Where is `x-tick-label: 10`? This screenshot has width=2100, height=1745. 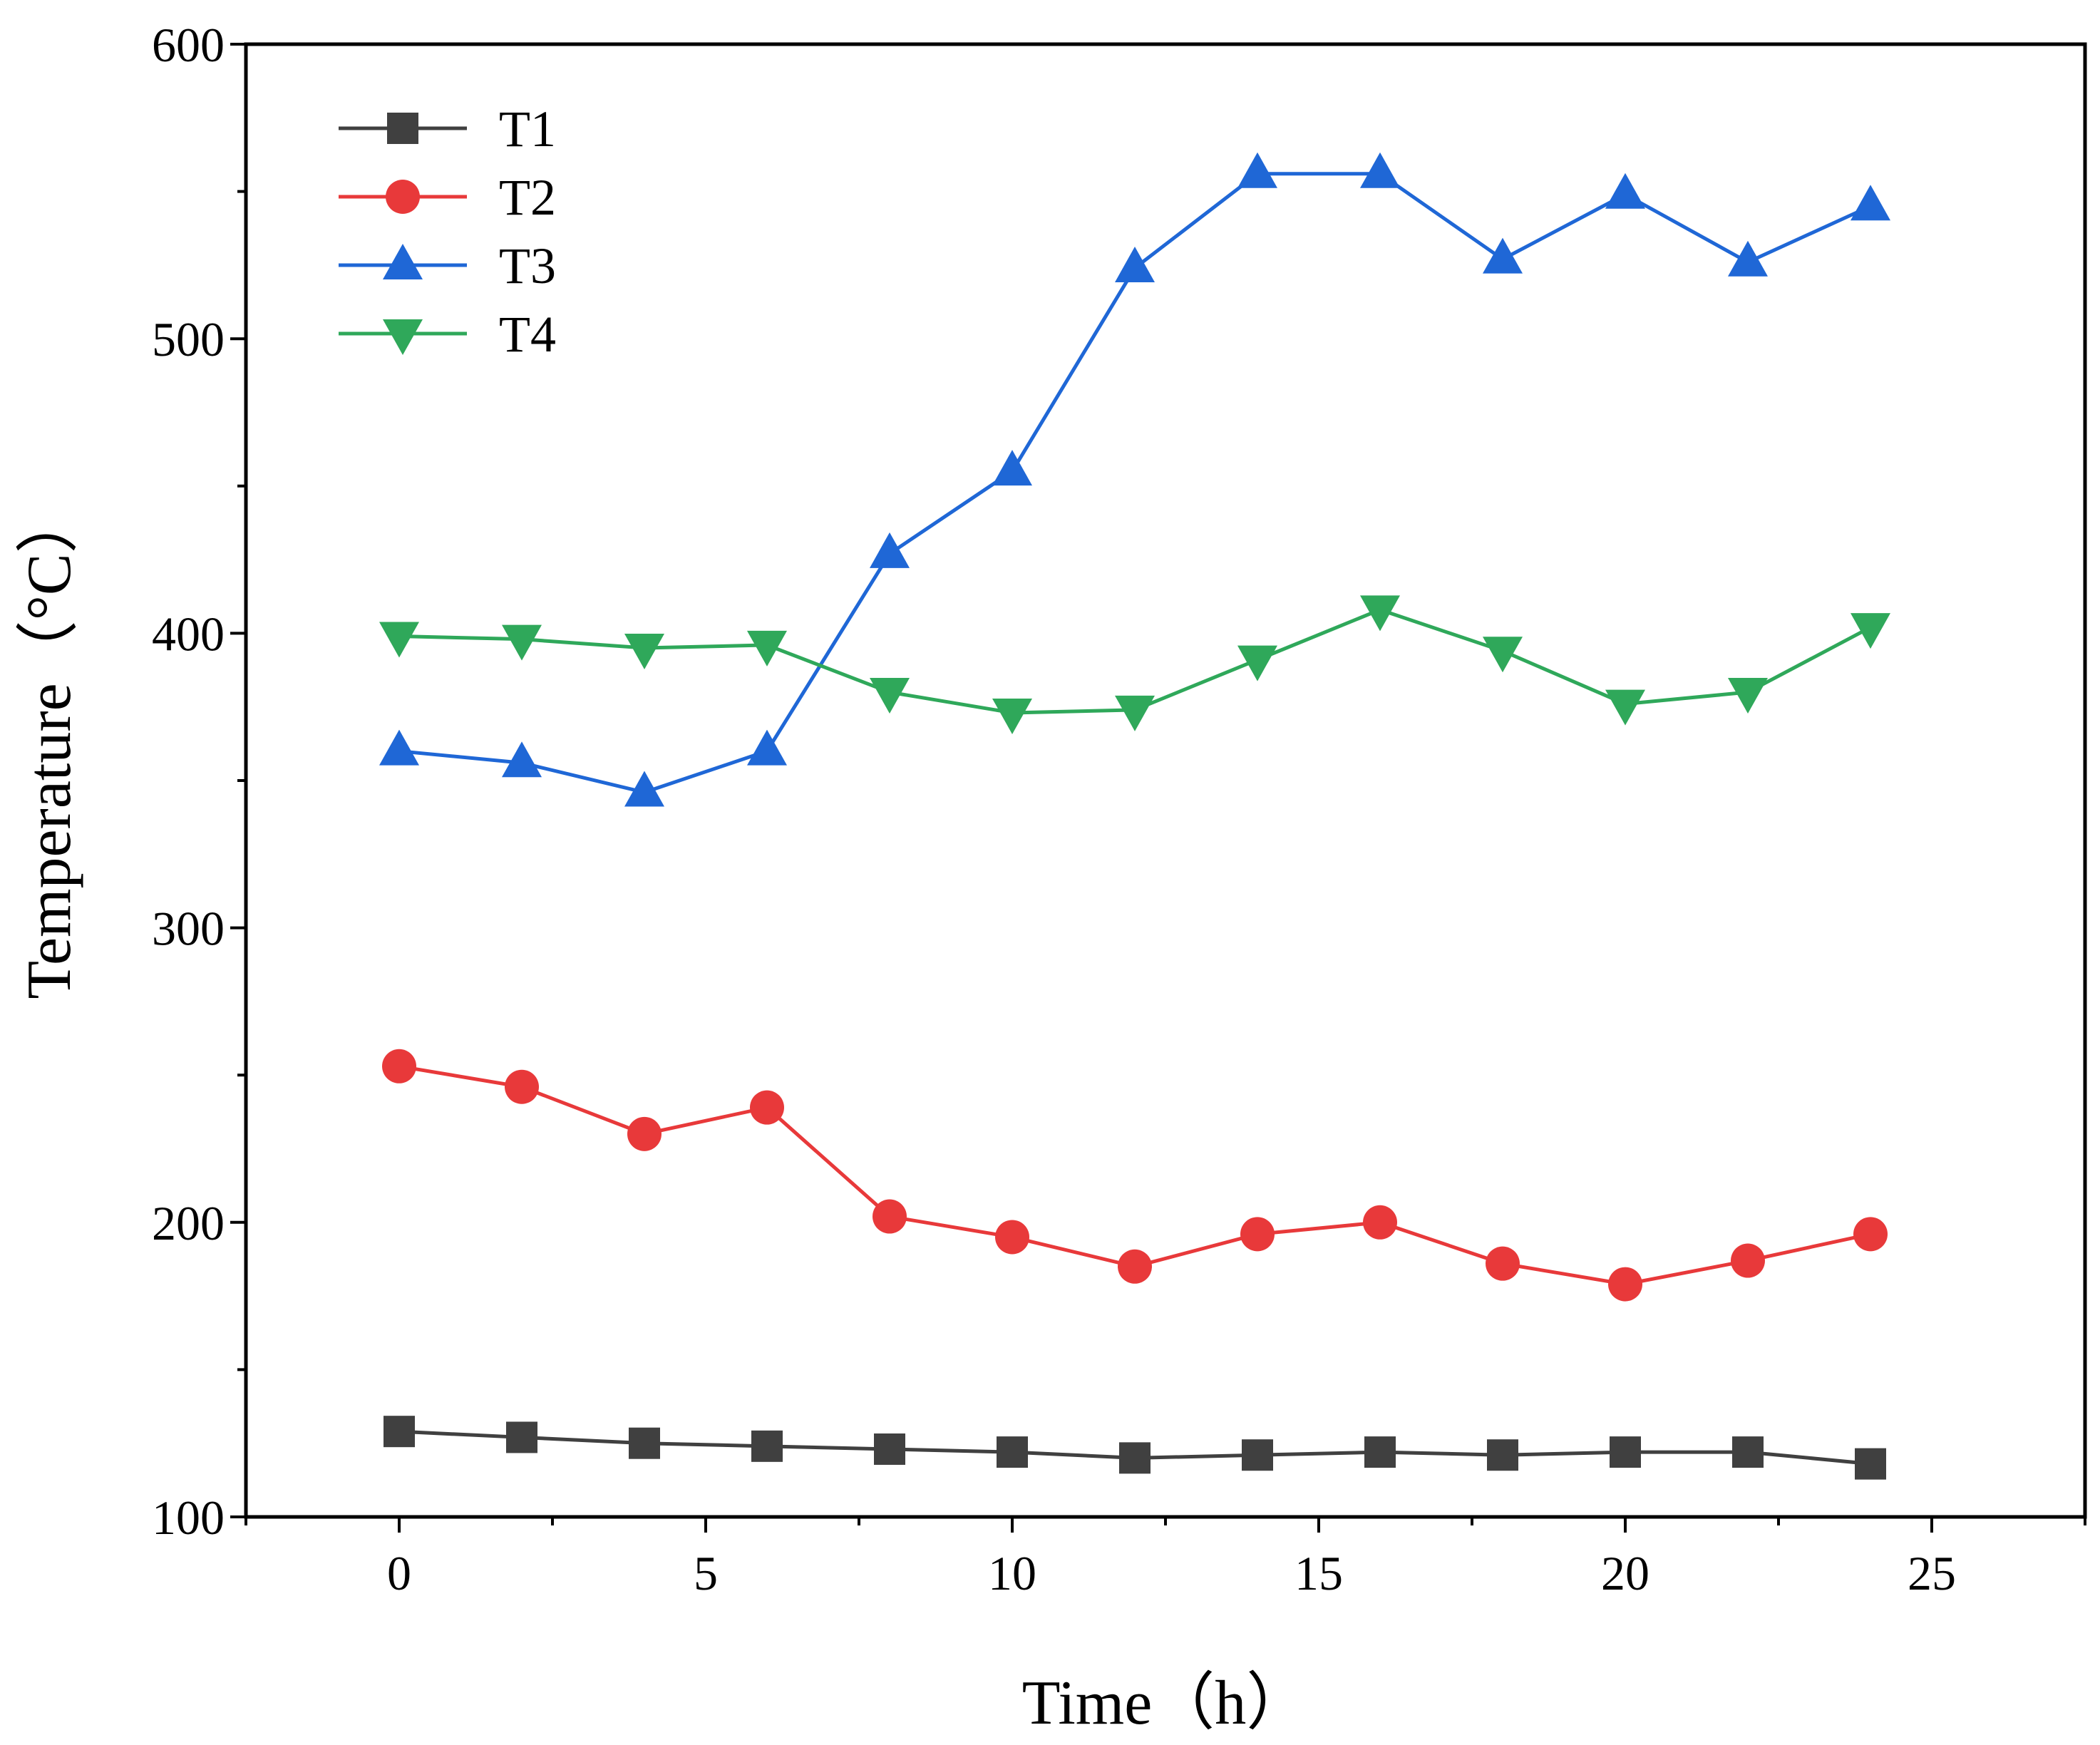 x-tick-label: 10 is located at coordinates (1012, 1573).